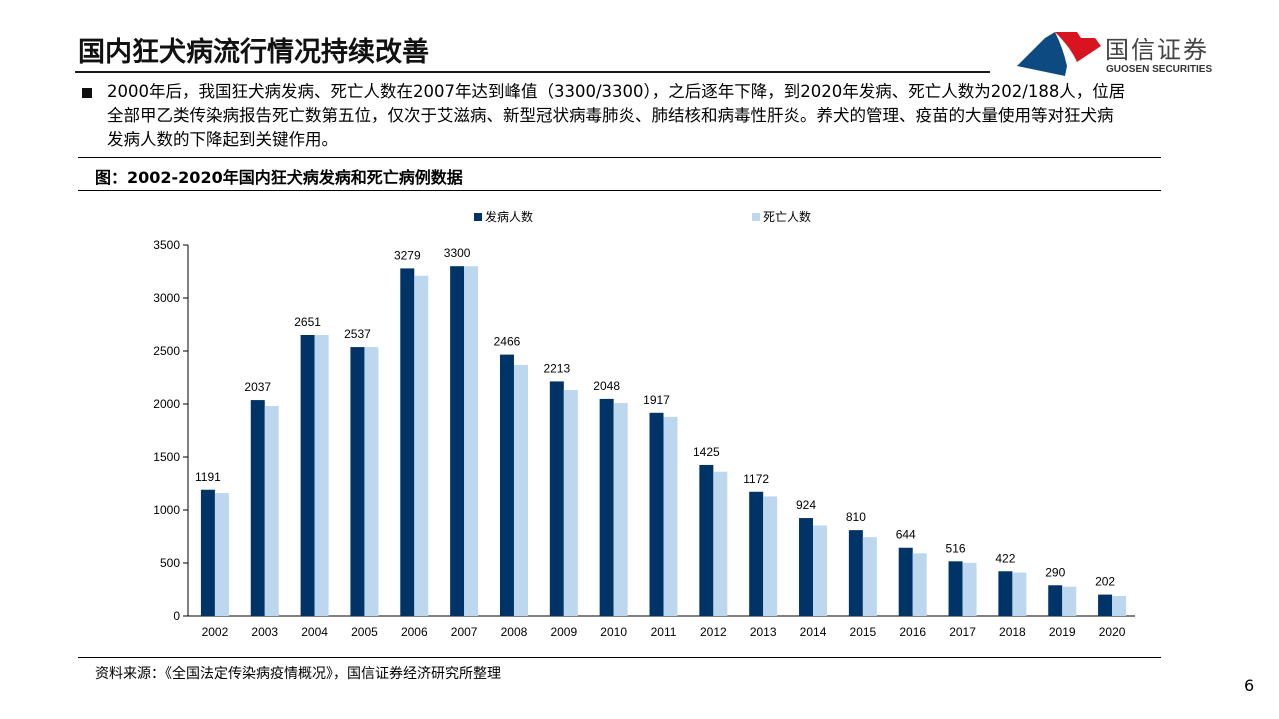  Describe the element at coordinates (215, 632) in the screenshot. I see `x-tick-label: 2002` at that location.